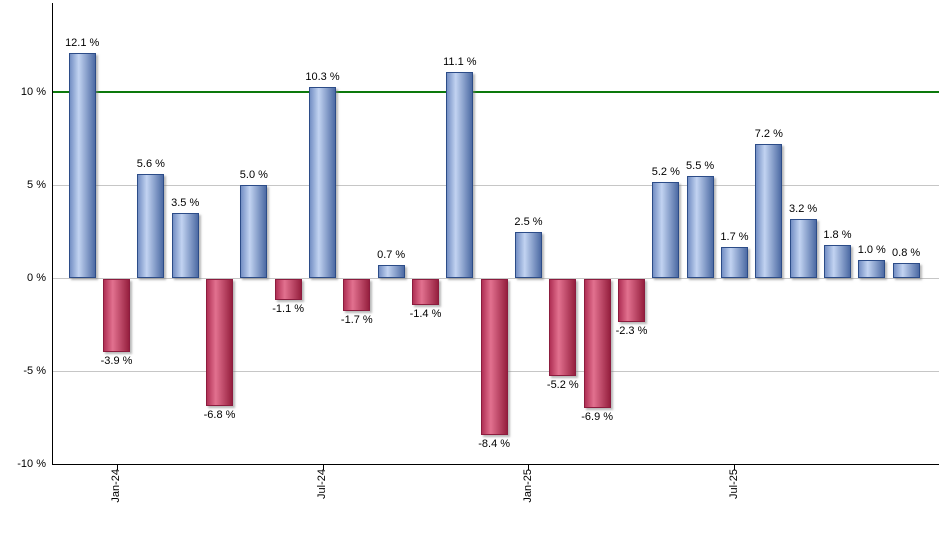 The width and height of the screenshot is (940, 550). I want to click on bar-value-label: 5.2 %, so click(665, 171).